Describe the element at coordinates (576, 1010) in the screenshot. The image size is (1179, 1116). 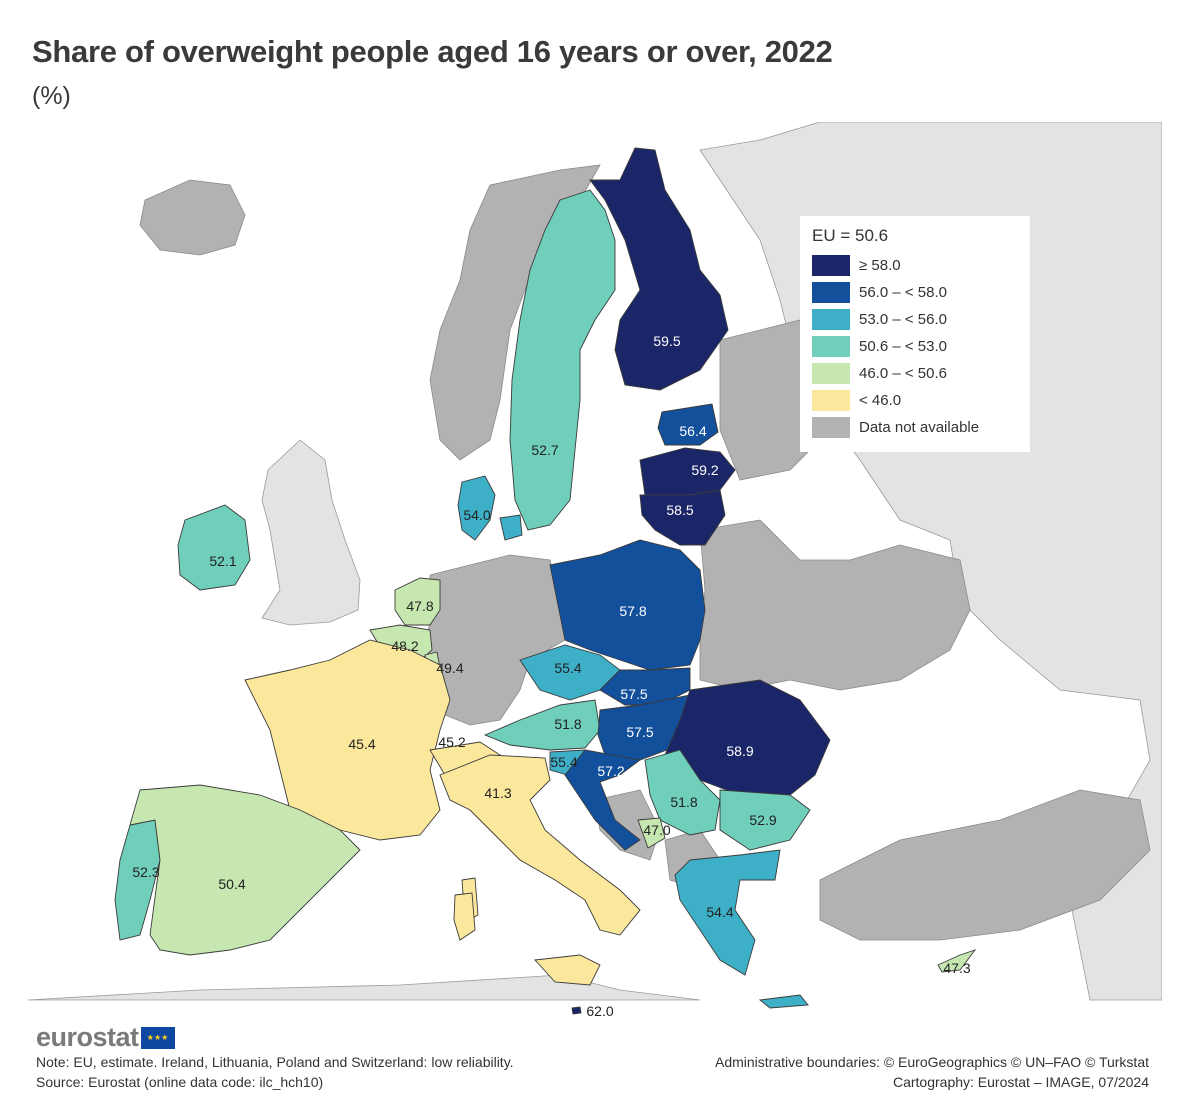
I see `region-malta` at that location.